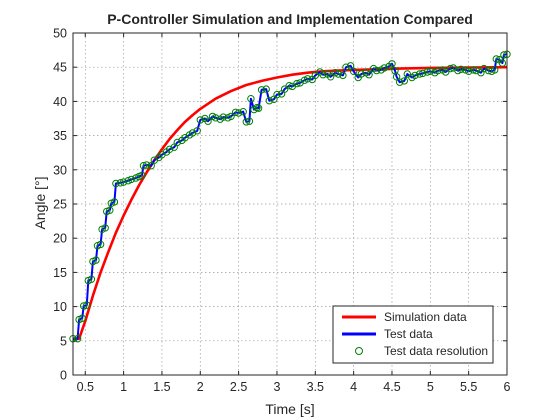  Describe the element at coordinates (60, 68) in the screenshot. I see `y-tick-label: 45` at that location.